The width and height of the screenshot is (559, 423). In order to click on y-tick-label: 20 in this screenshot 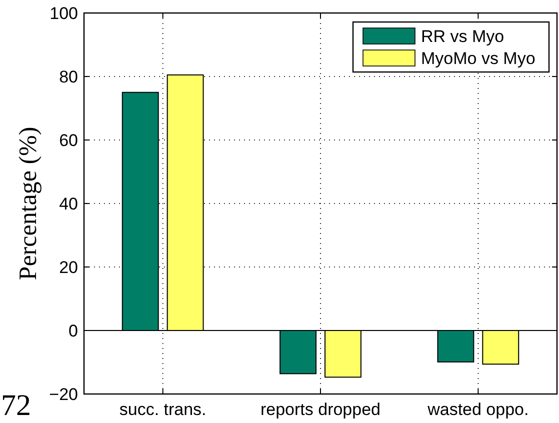, I will do `click(68, 267)`.